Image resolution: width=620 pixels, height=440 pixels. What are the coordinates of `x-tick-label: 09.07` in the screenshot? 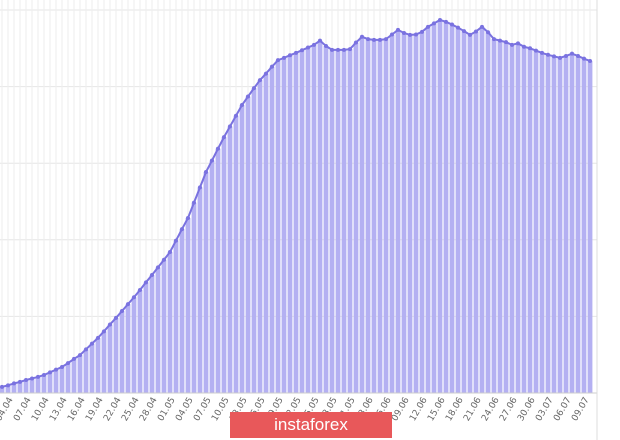 It's located at (581, 409).